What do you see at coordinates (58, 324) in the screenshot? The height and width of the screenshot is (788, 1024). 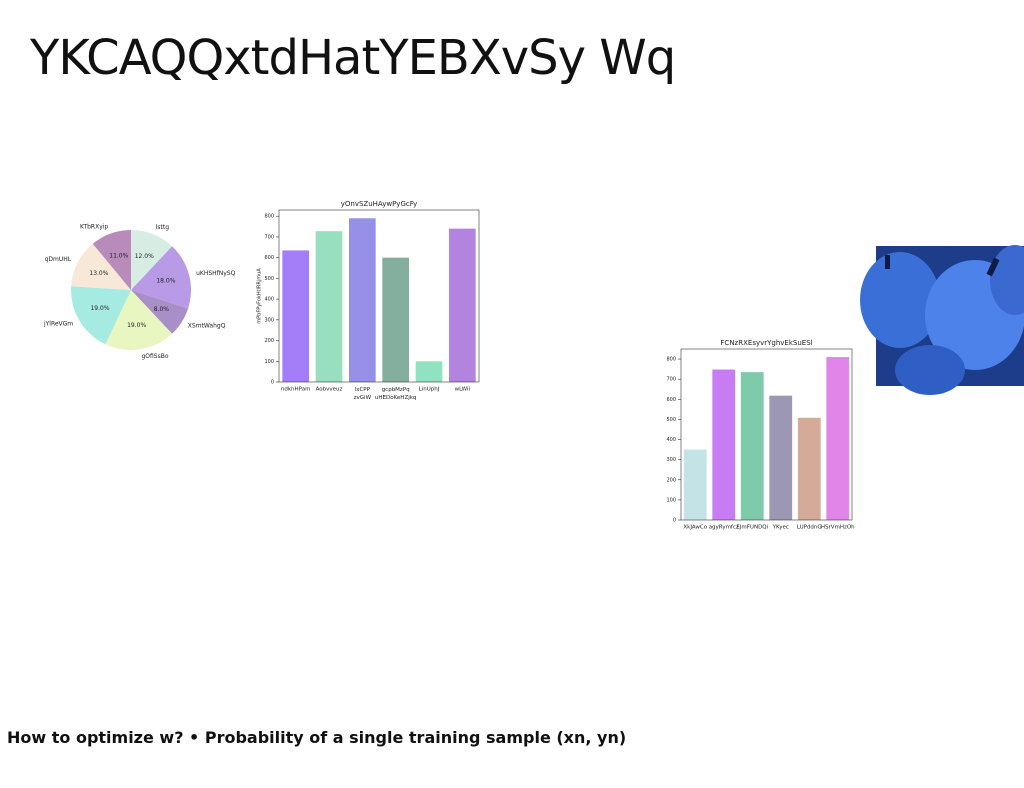 I see `slice-label: jYlReVGm` at bounding box center [58, 324].